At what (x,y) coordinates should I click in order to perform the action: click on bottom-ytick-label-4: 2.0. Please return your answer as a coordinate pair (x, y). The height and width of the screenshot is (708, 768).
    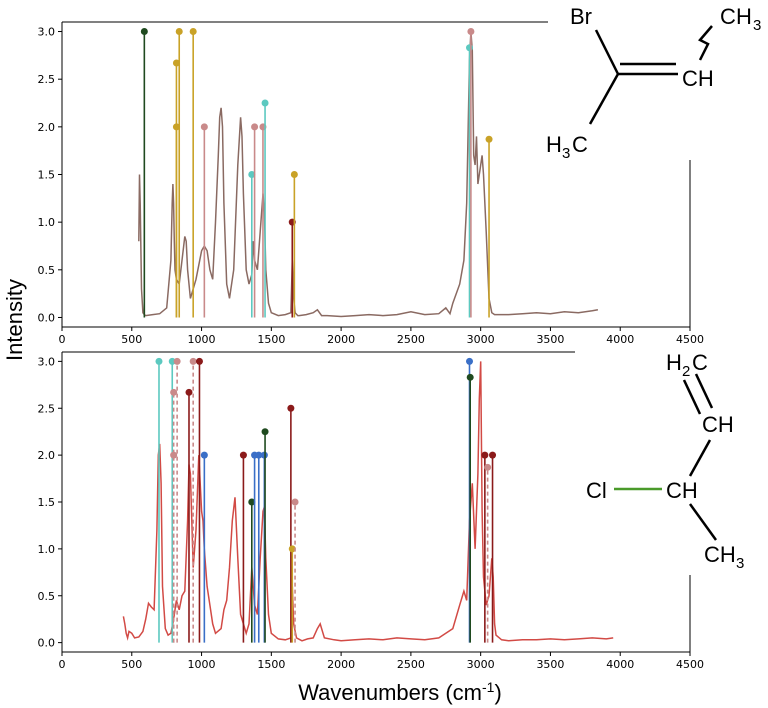
    Looking at the image, I should click on (47, 455).